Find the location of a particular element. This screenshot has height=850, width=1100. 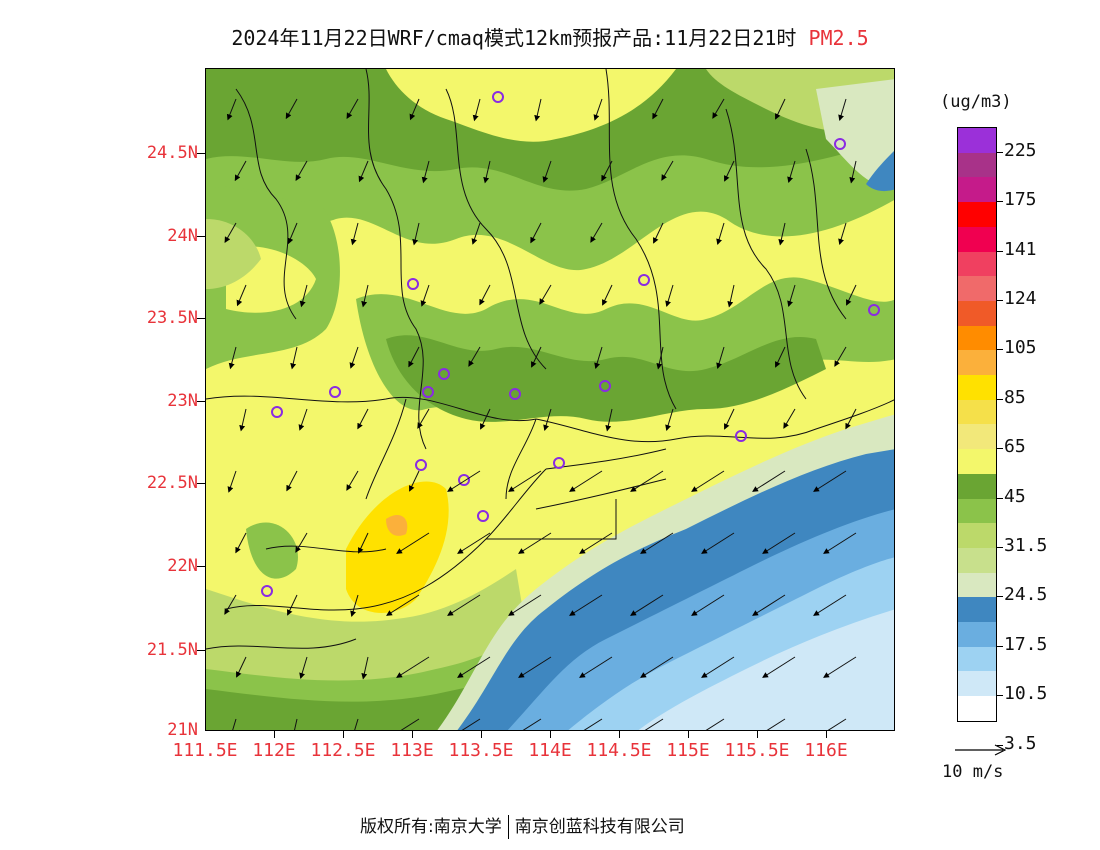

wind-reference-label: 10 m/s is located at coordinates (973, 772).